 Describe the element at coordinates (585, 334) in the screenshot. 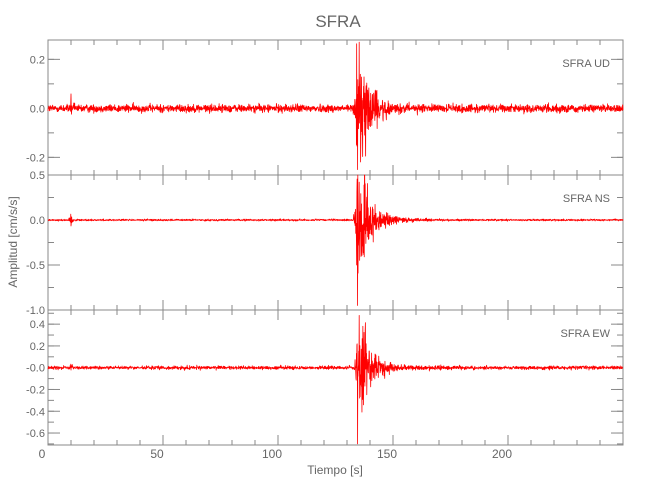

I see `station-label: SFRA EW` at that location.